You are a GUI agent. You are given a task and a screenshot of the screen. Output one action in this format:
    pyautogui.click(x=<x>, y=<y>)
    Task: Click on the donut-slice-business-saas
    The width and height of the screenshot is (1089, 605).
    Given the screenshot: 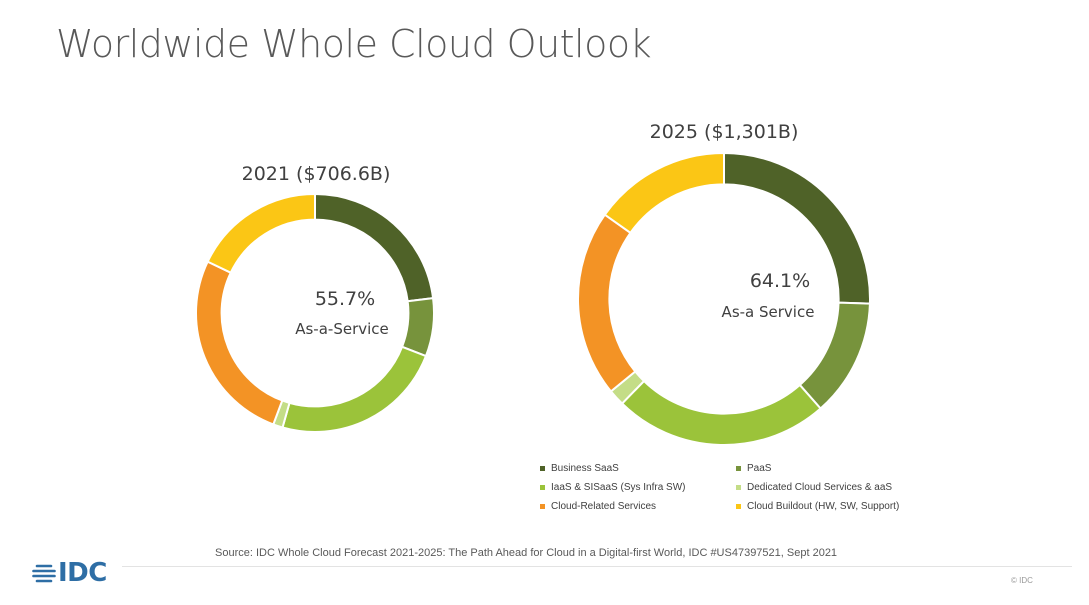 What is the action you would take?
    pyautogui.click(x=374, y=247)
    